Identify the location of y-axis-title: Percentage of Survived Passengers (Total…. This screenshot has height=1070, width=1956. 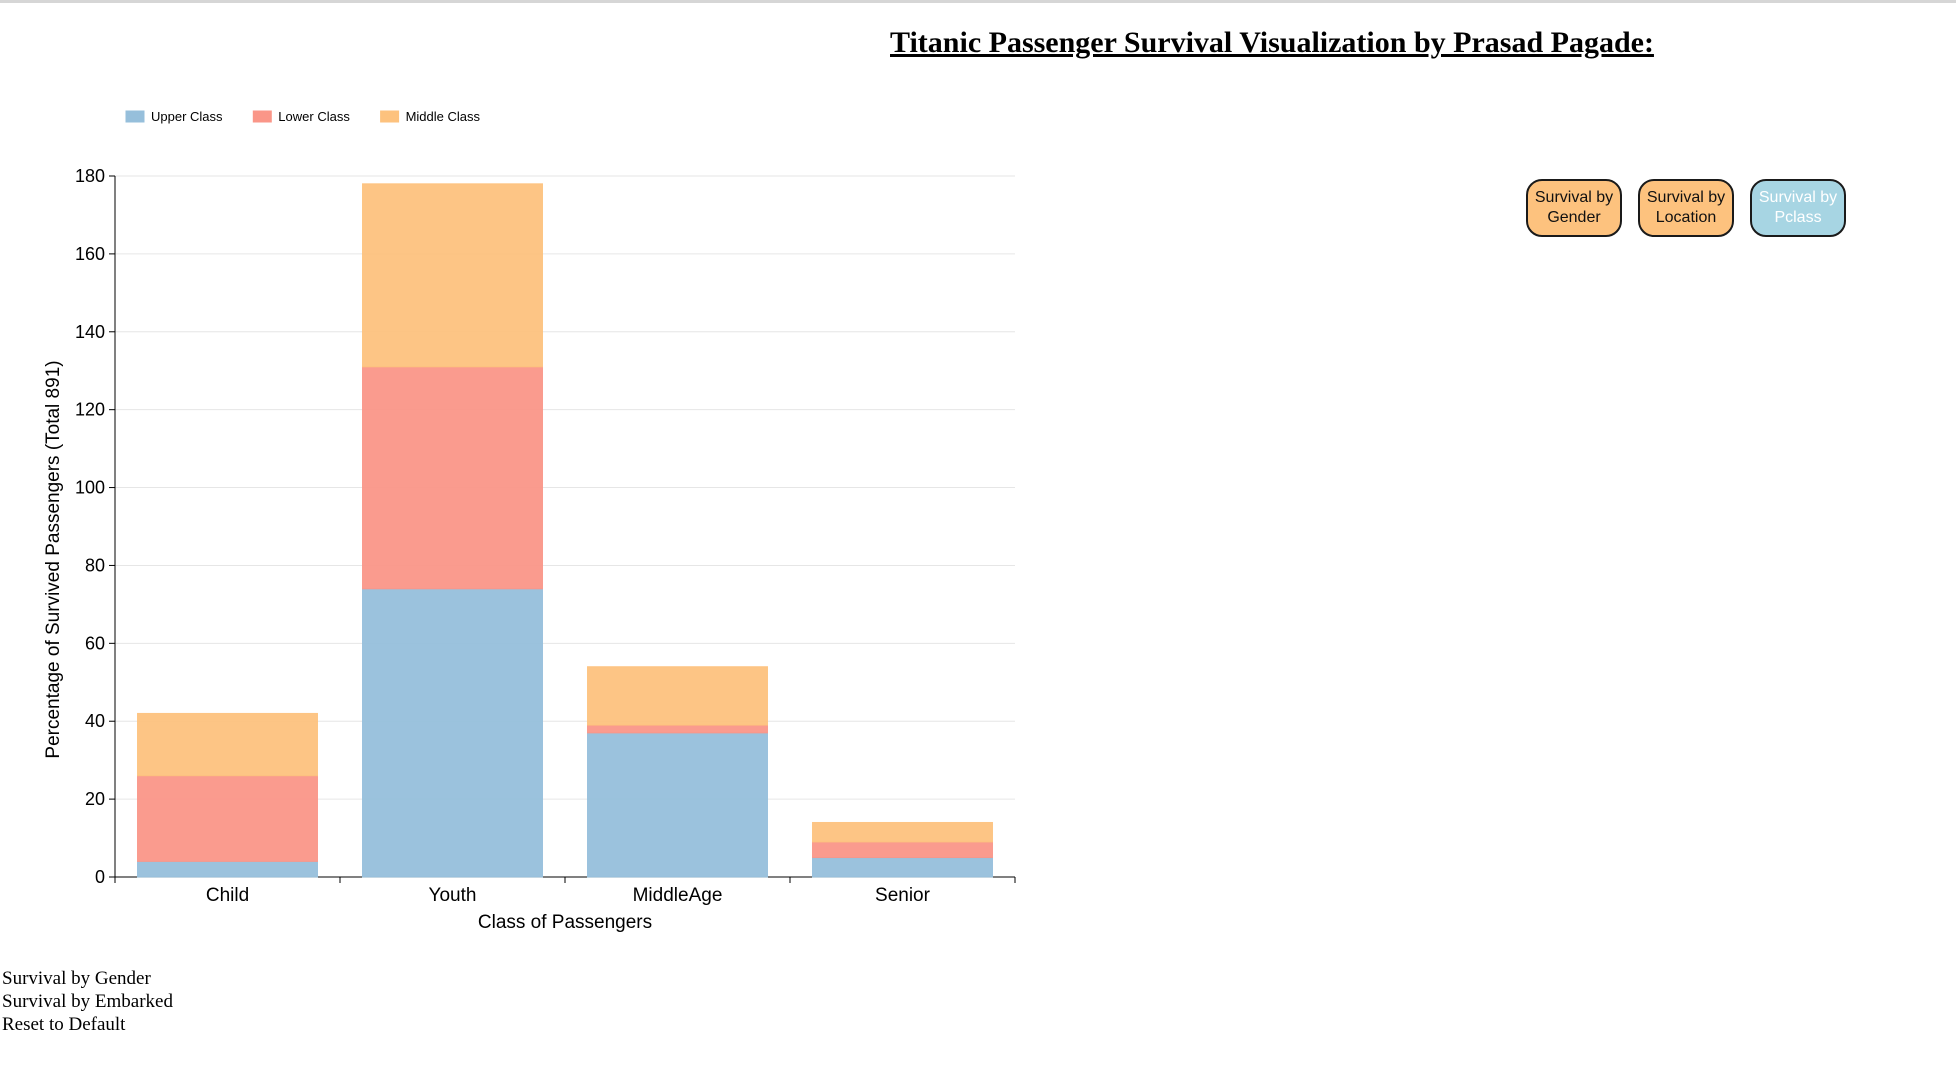
(53, 559).